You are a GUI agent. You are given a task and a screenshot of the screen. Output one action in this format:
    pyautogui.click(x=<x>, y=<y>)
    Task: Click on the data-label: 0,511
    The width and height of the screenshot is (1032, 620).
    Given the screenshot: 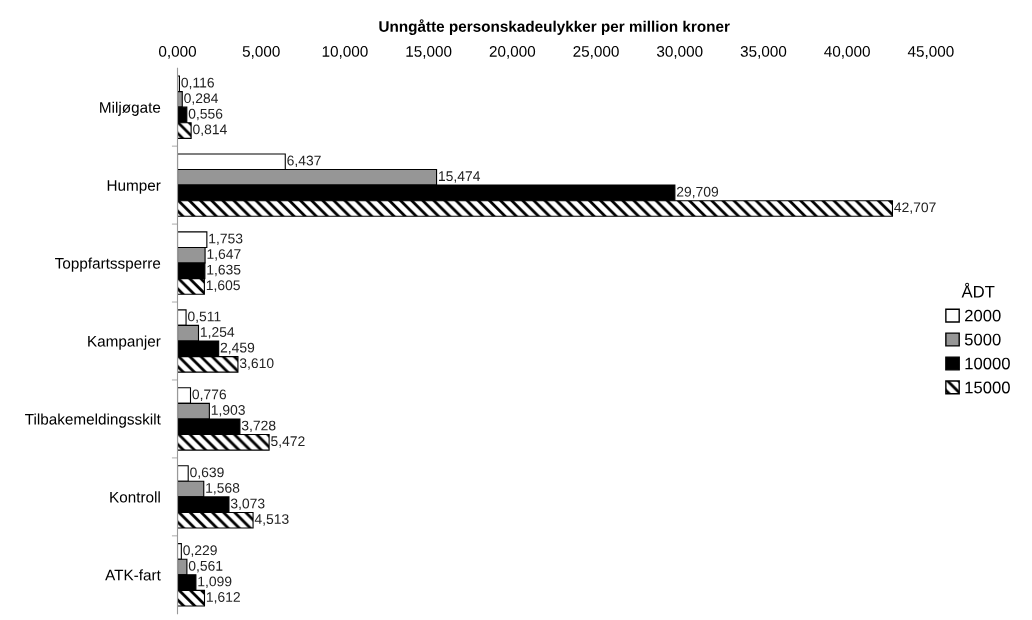 What is the action you would take?
    pyautogui.click(x=204, y=317)
    